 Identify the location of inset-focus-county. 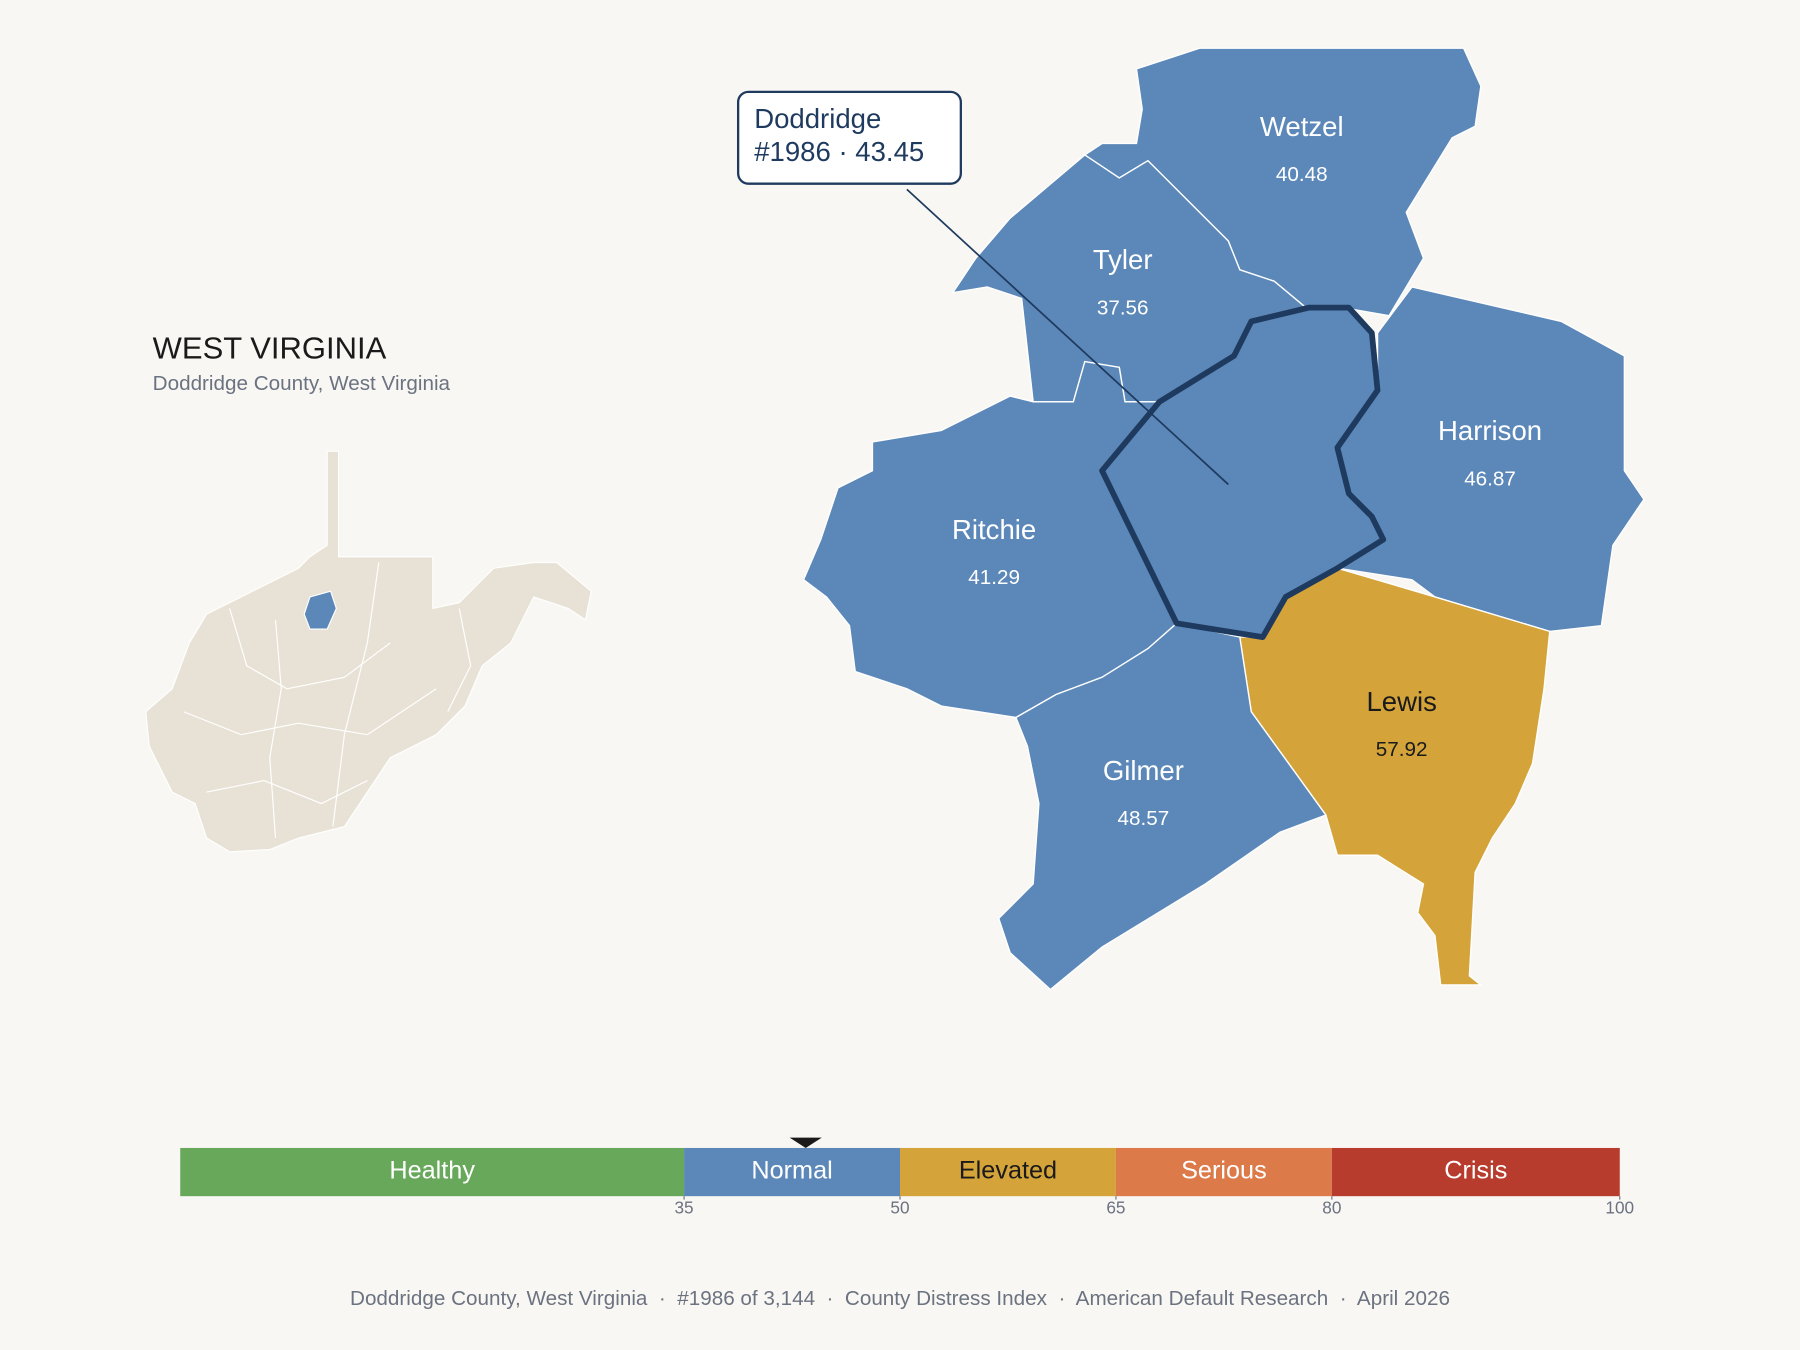
(320, 610).